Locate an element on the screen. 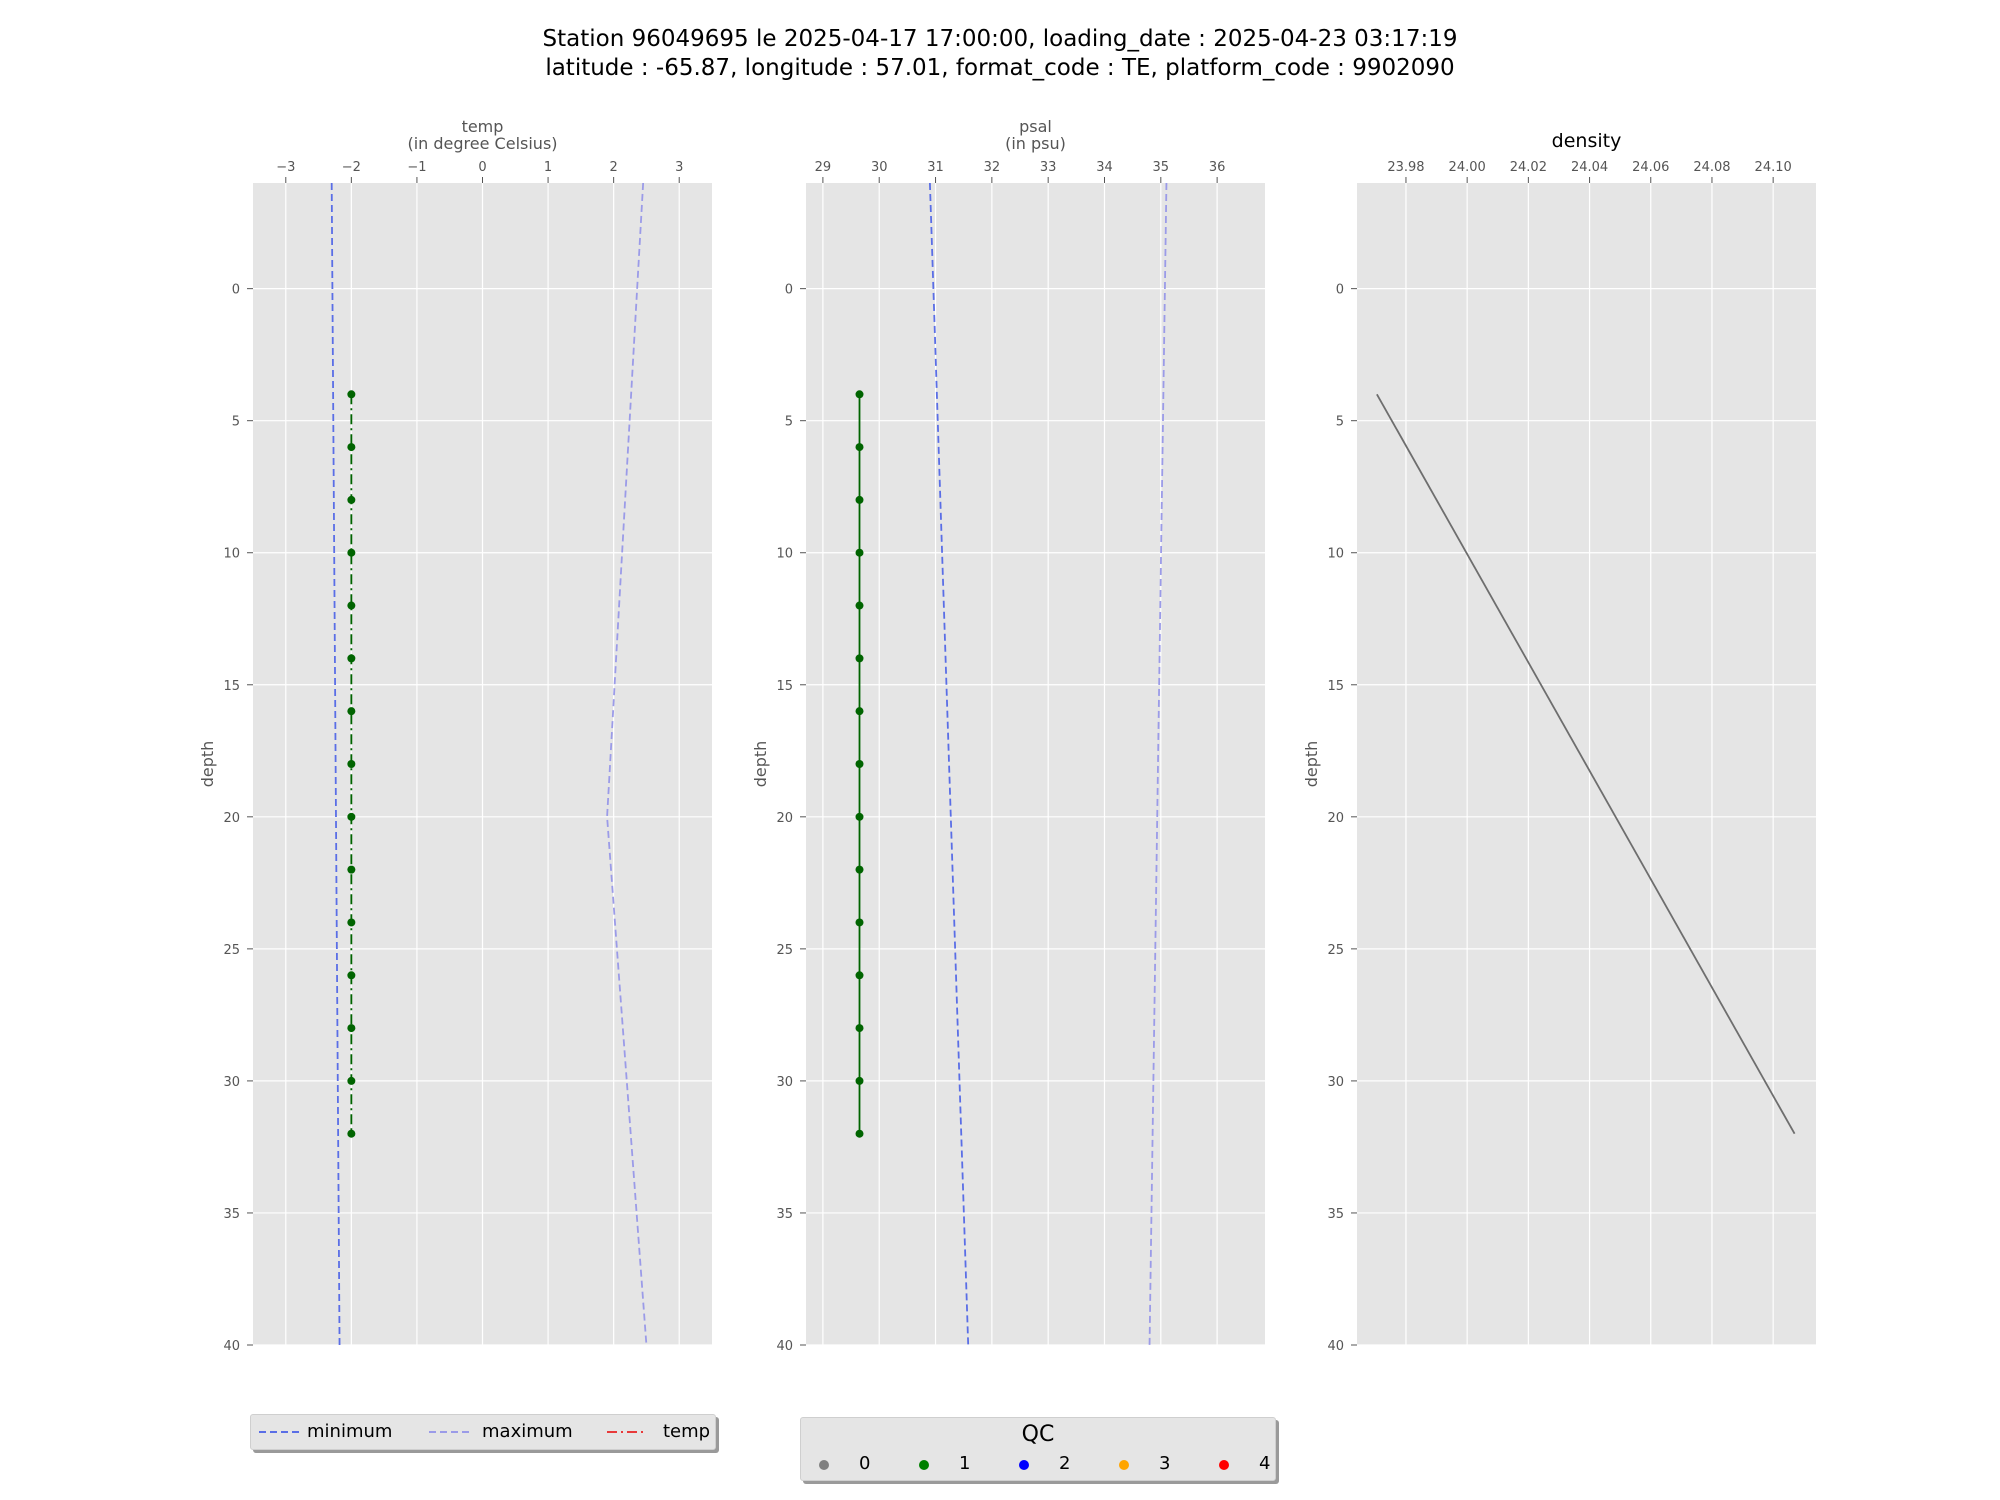 The height and width of the screenshot is (1500, 2000). panel-psal-ytick-label: 10 is located at coordinates (784, 554).